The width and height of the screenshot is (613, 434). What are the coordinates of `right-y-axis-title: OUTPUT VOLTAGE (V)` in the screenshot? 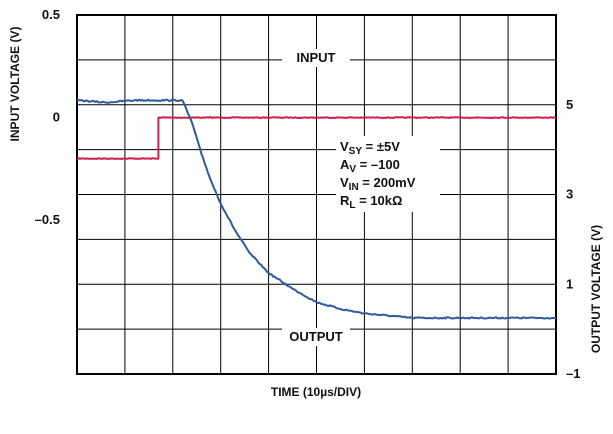 It's located at (596, 289).